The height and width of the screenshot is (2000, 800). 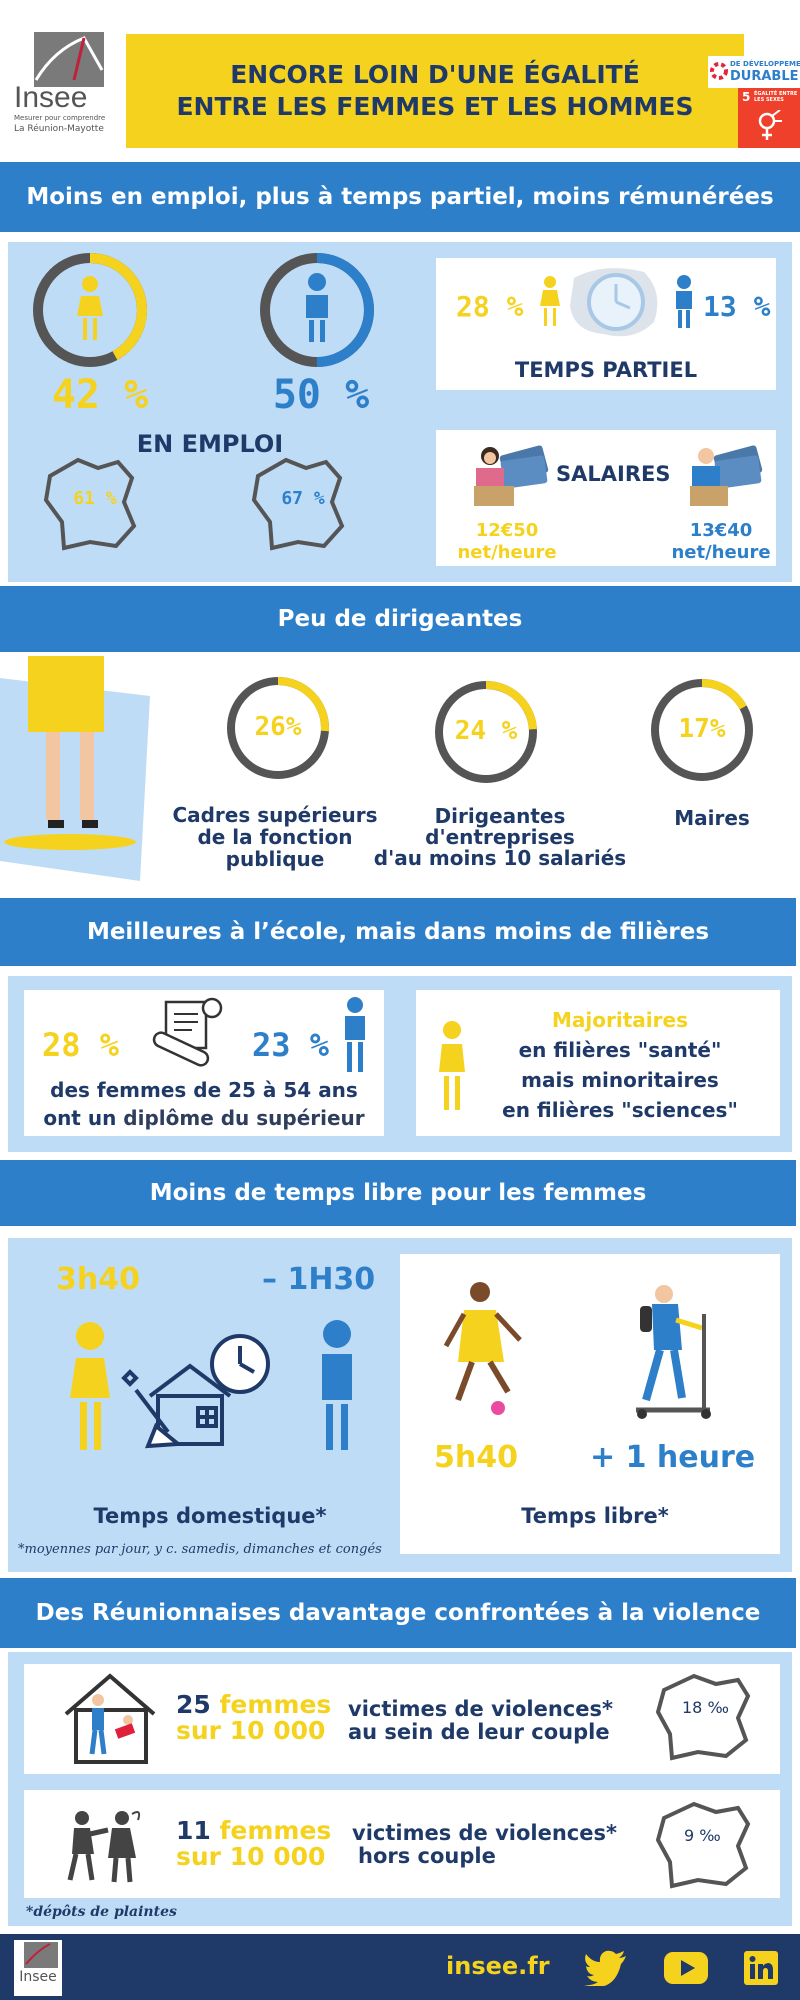 I want to click on violence-row2-stat: 11 femmes sur 10 000, so click(x=253, y=1844).